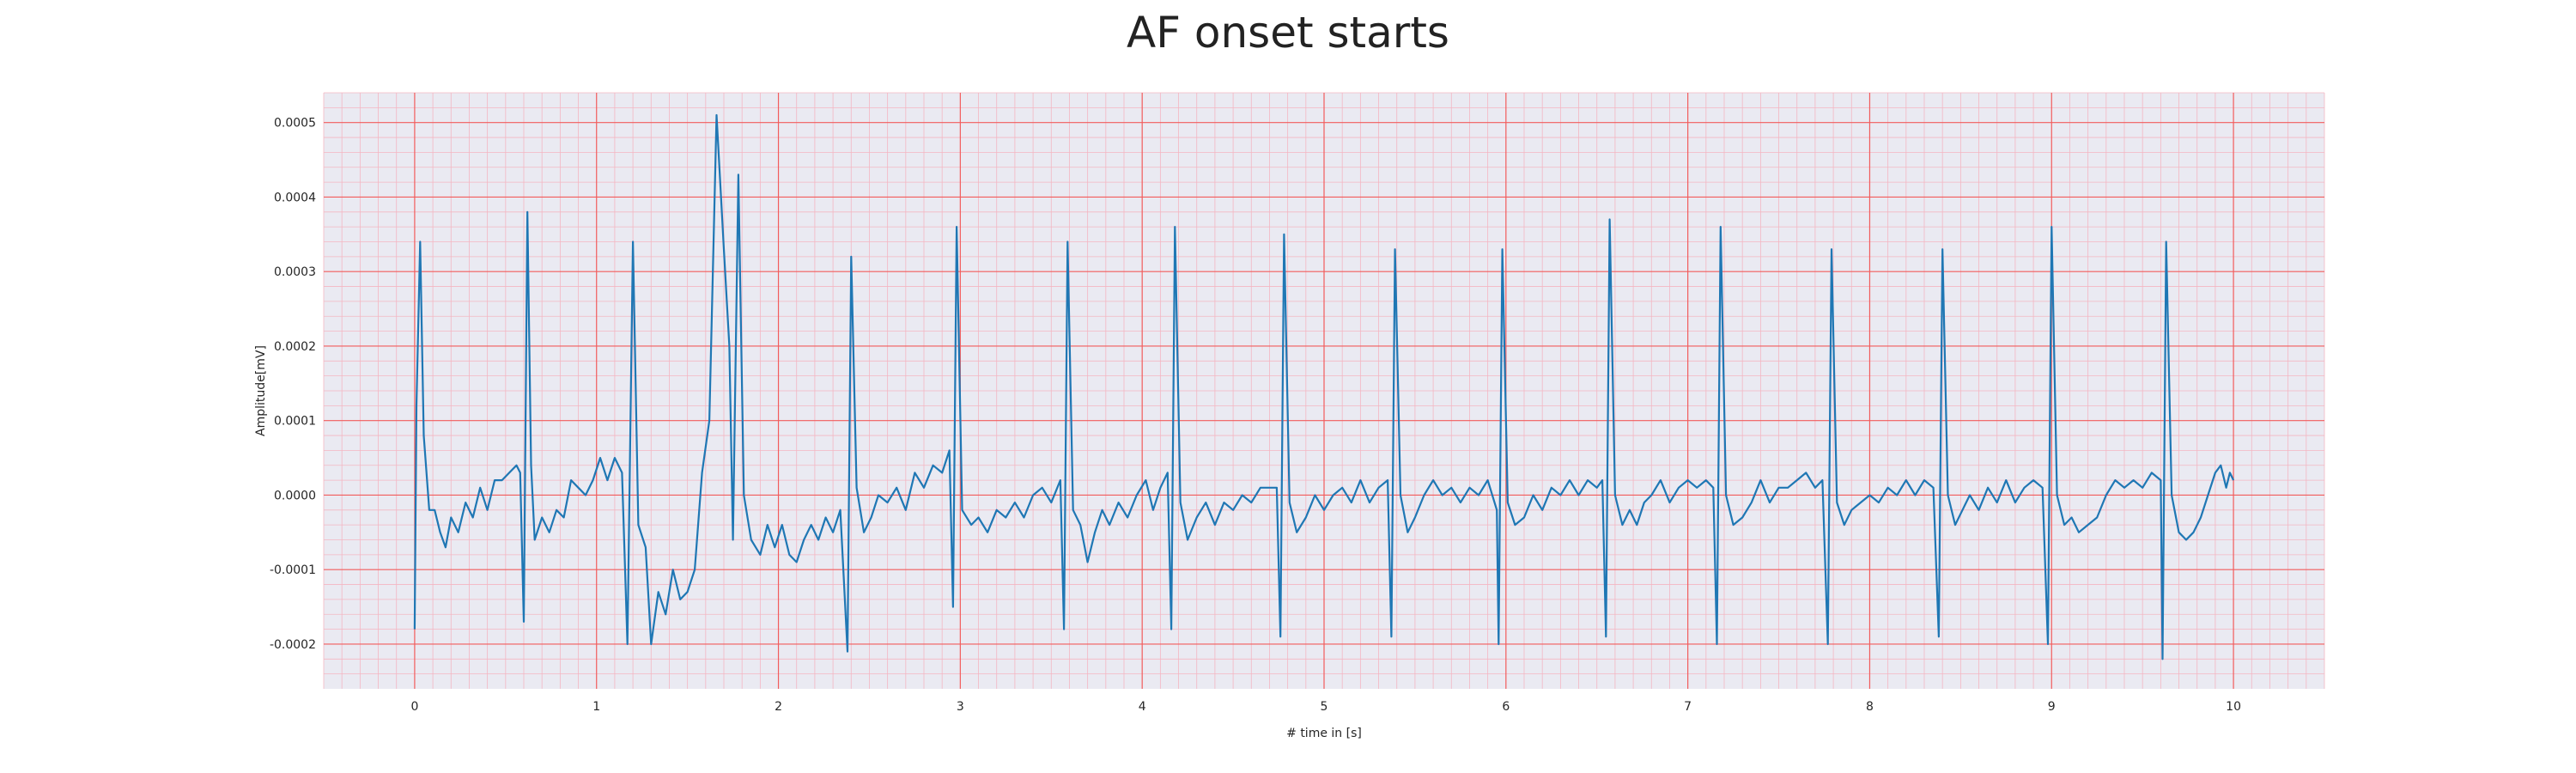 This screenshot has height=773, width=2576. I want to click on y-tick-label: 0.0004, so click(295, 197).